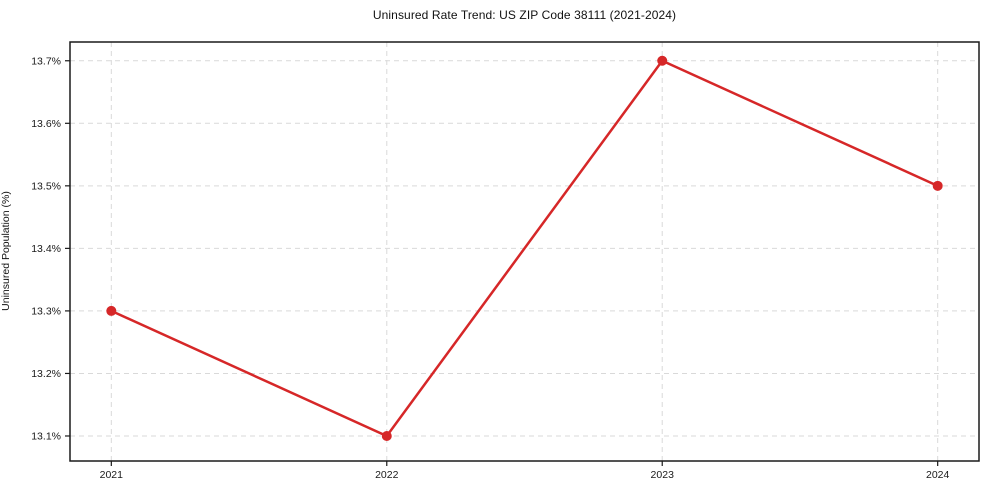 Image resolution: width=989 pixels, height=490 pixels. Describe the element at coordinates (46, 249) in the screenshot. I see `y-tick-label: 13.4%` at that location.